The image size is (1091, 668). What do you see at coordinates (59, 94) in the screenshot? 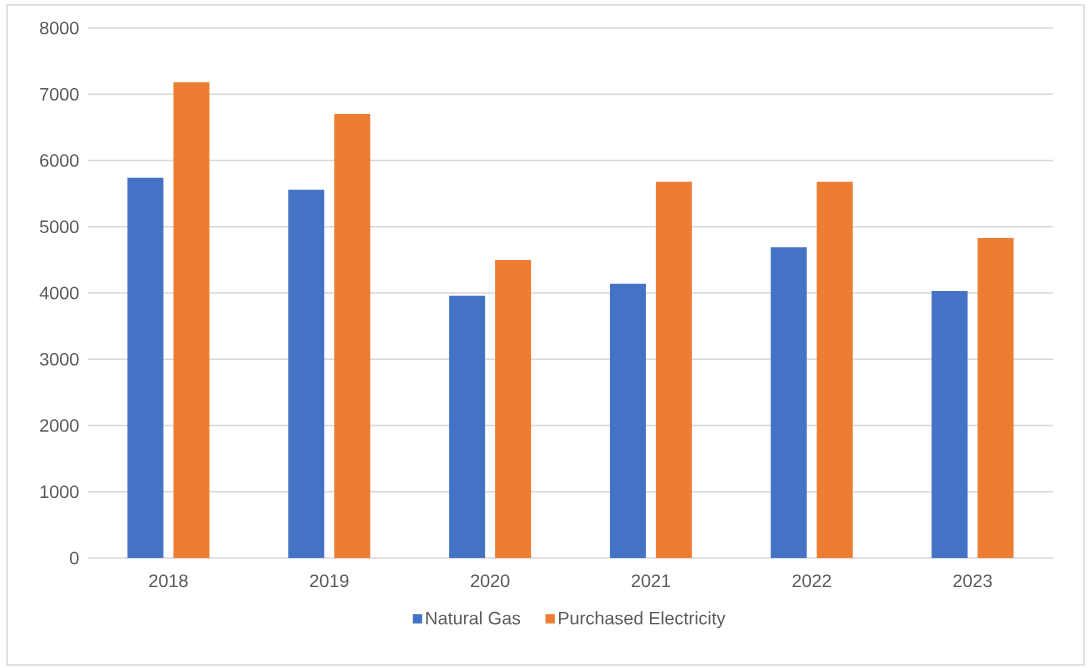
I see `y-tick-label: 7000` at bounding box center [59, 94].